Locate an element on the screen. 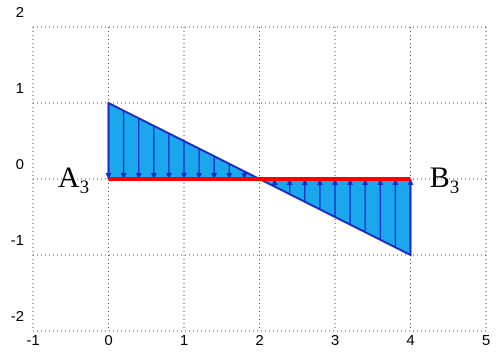 Image resolution: width=504 pixels, height=352 pixels. label-a-main: A is located at coordinates (69, 177).